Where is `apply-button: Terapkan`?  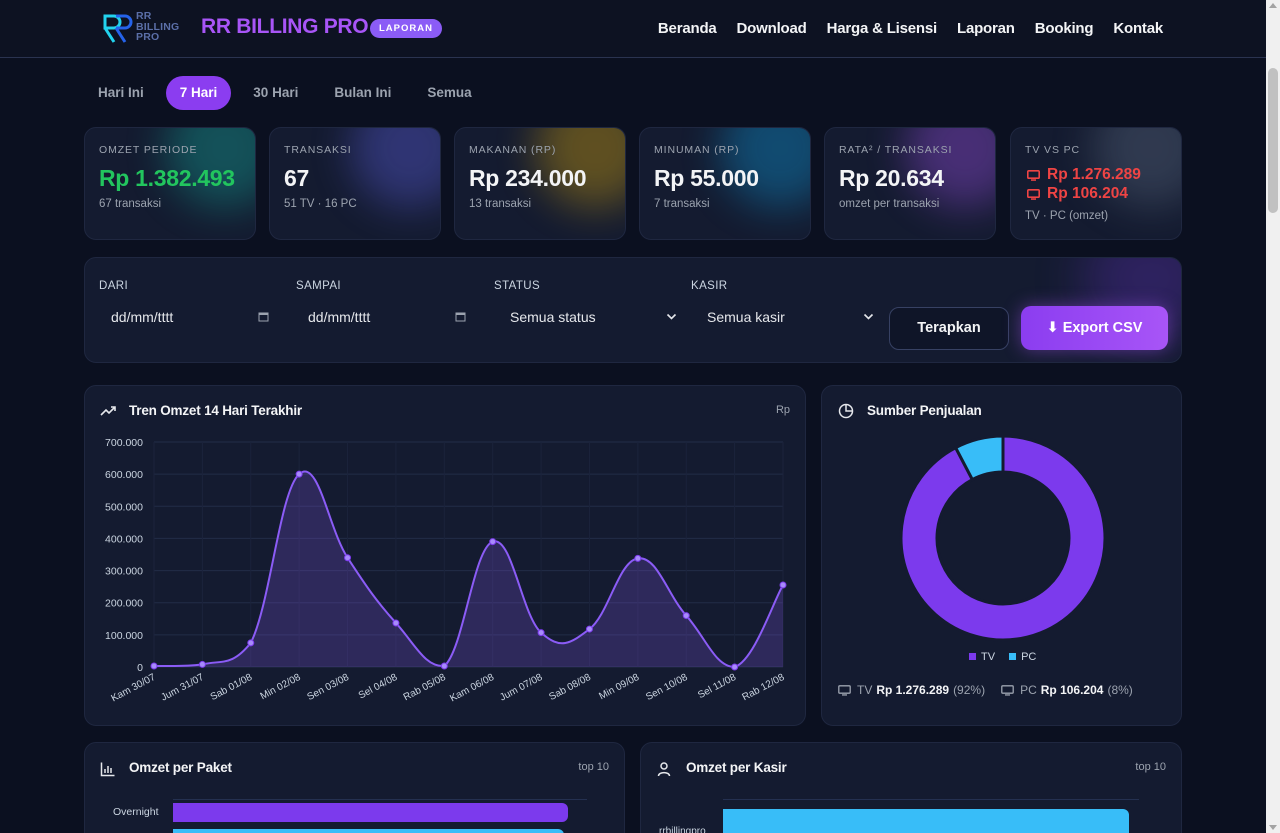 apply-button: Terapkan is located at coordinates (949, 328).